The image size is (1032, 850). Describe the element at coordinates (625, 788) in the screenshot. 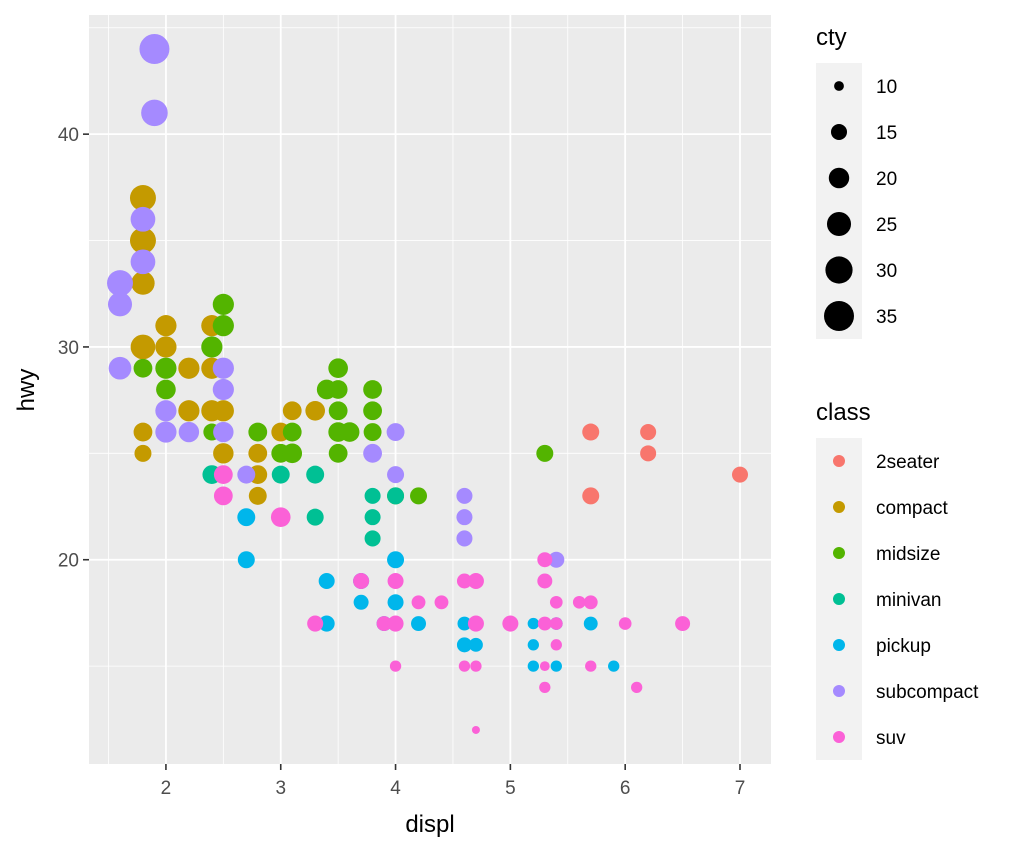

I see `x-tick-label: 6` at that location.